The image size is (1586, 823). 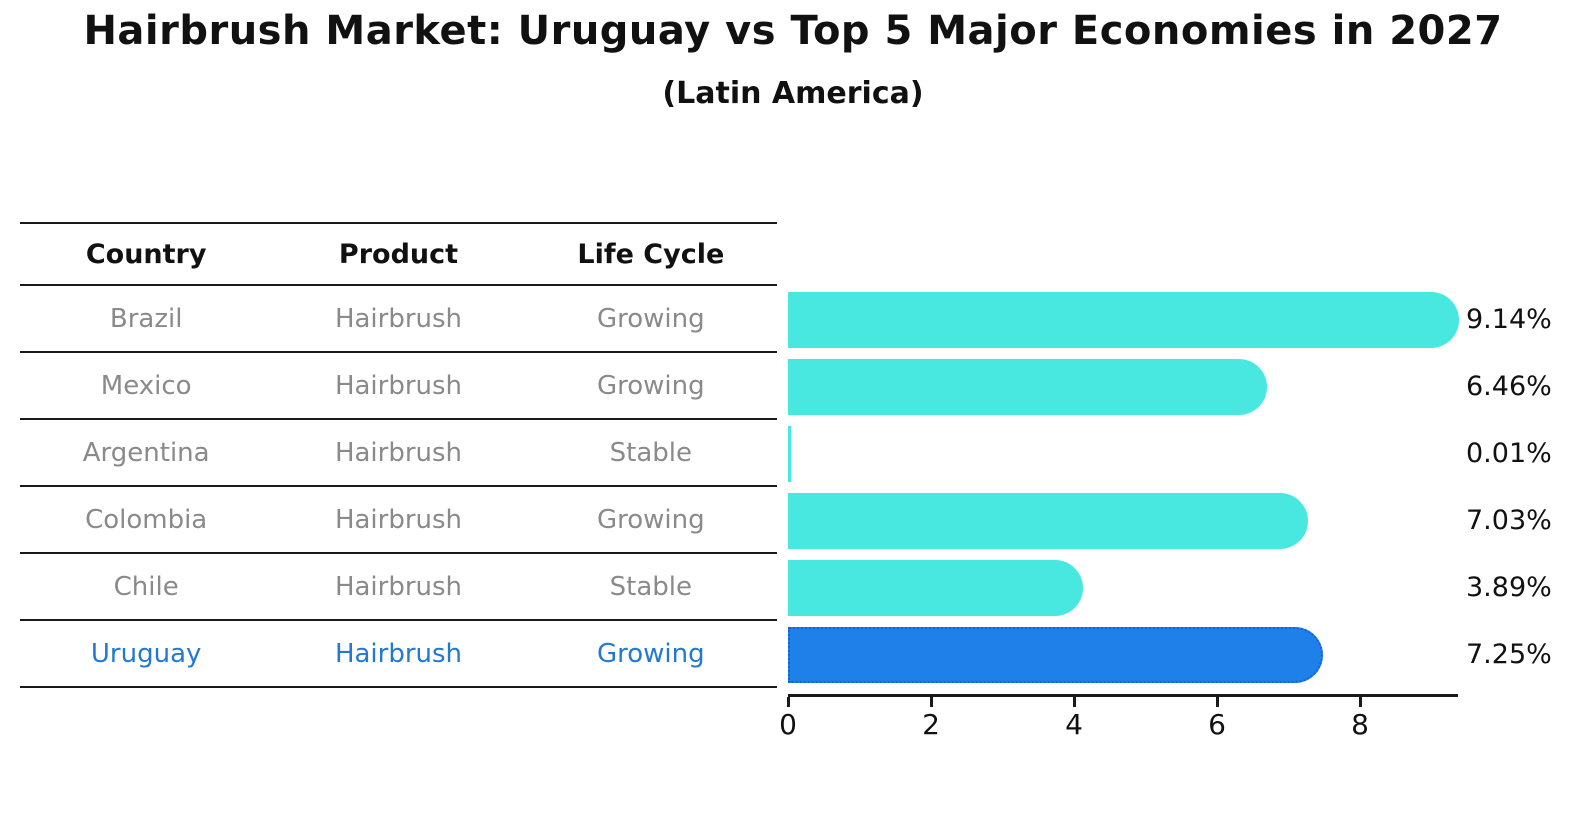 I want to click on cell-country: Argentina, so click(x=146, y=452).